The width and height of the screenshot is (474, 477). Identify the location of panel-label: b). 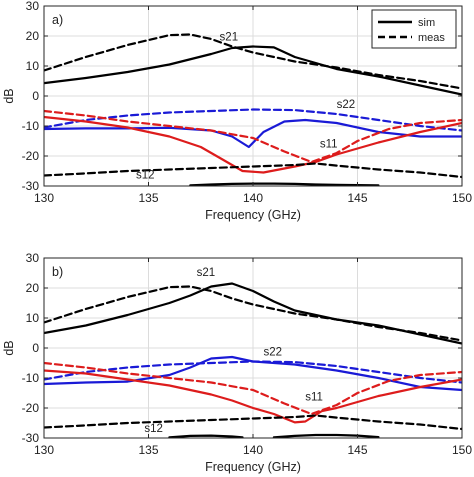
(57, 272).